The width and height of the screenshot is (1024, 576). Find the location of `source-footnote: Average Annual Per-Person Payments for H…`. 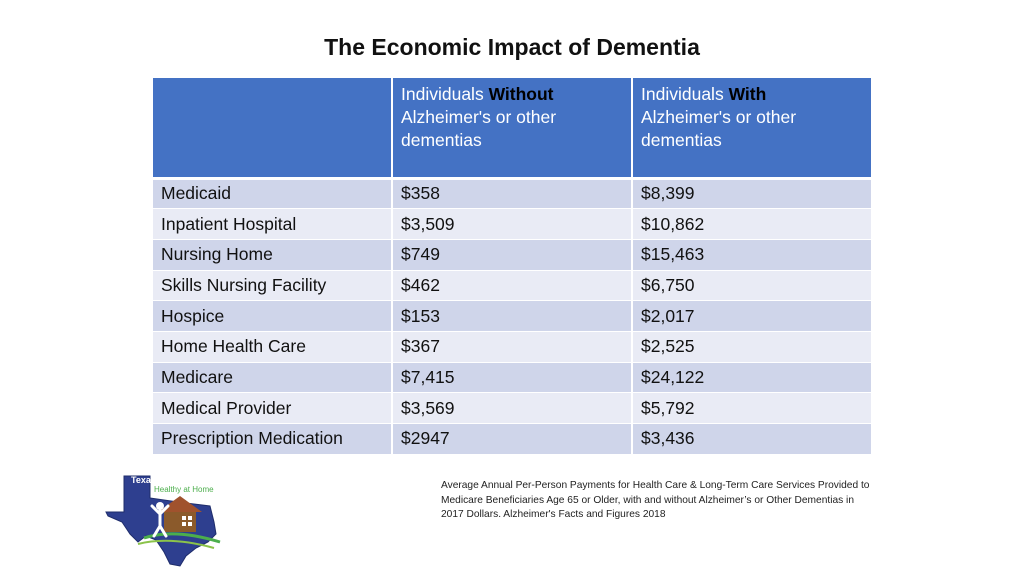

source-footnote: Average Annual Per-Person Payments for H… is located at coordinates (655, 500).